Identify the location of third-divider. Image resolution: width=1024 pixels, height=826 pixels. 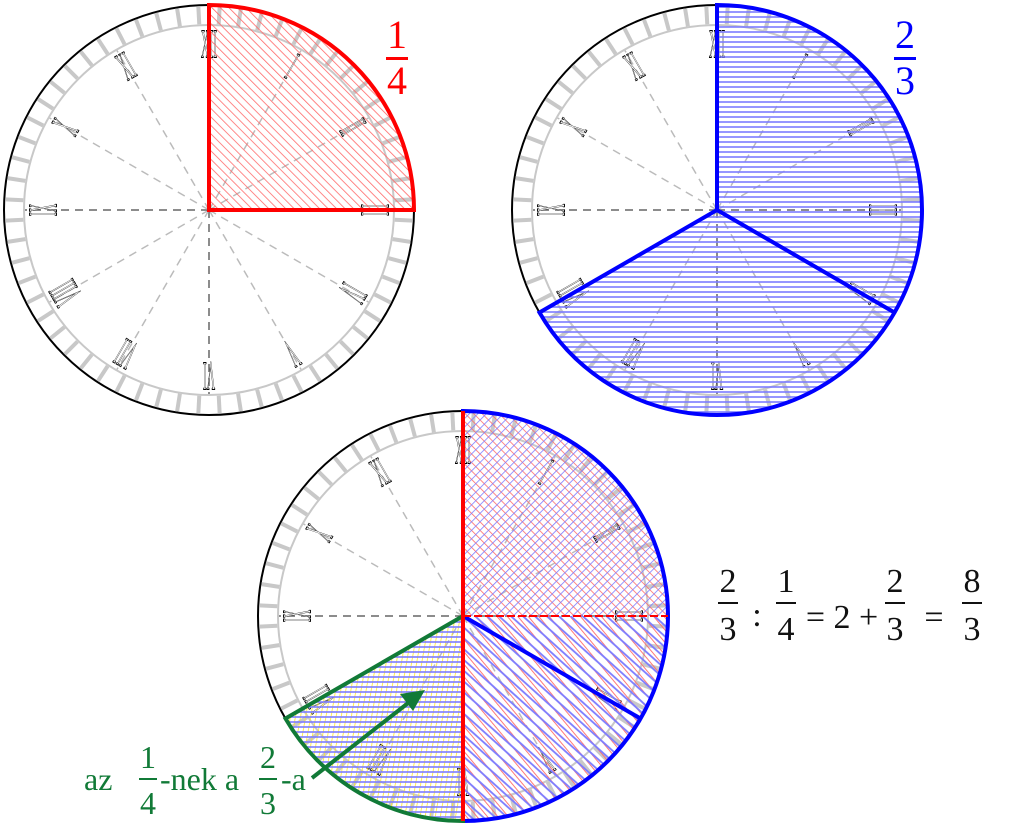
(552, 667).